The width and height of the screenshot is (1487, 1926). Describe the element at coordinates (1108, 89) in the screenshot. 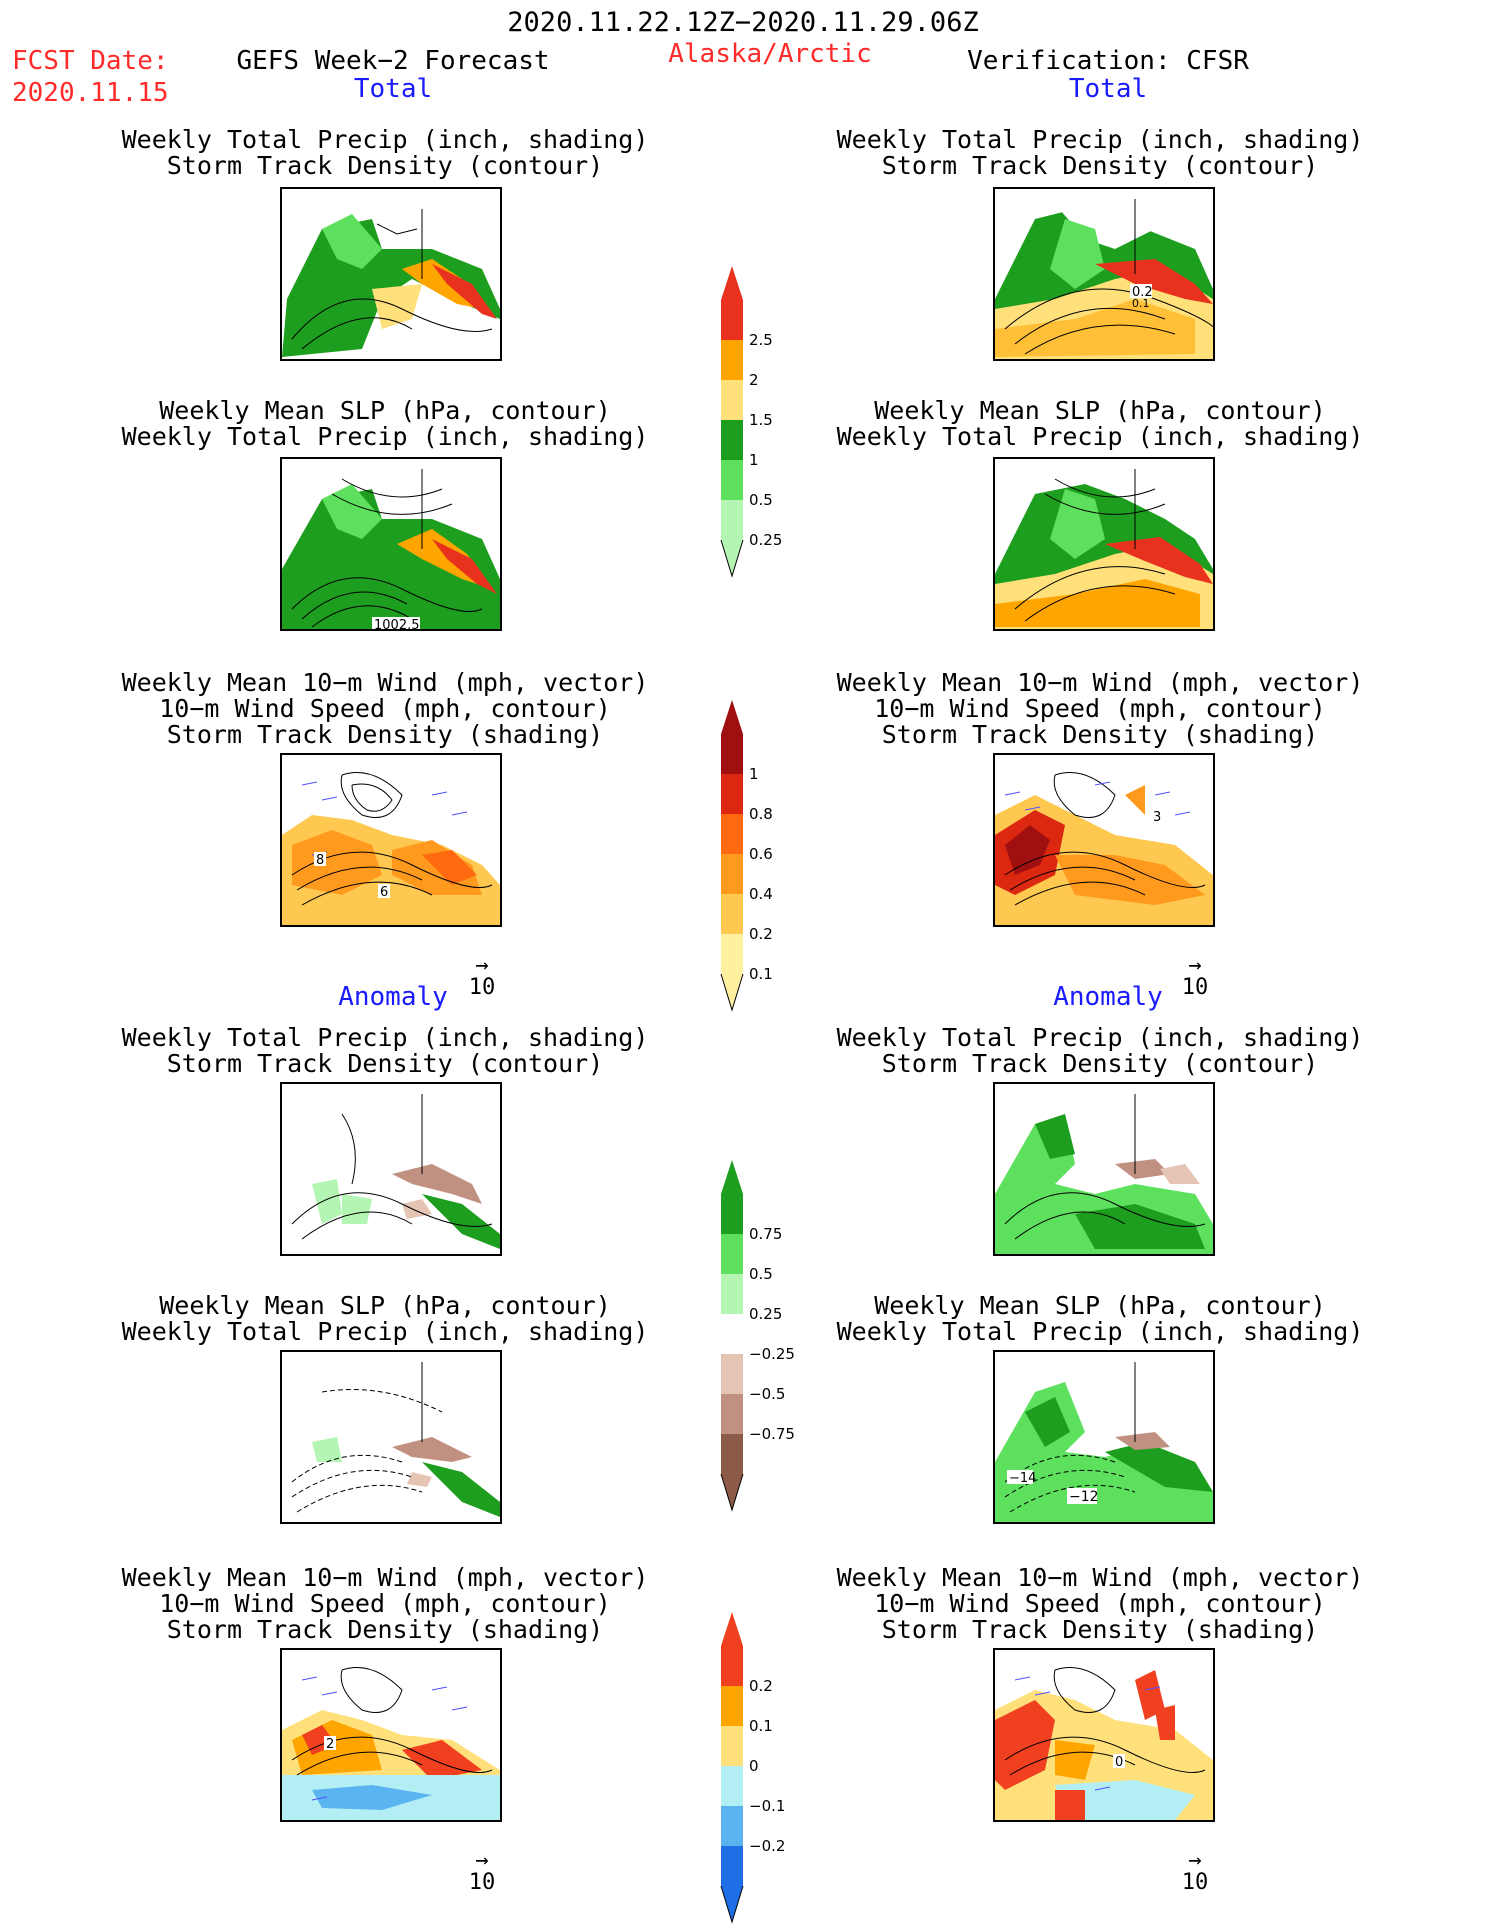

I see `section-total-right: Total` at that location.